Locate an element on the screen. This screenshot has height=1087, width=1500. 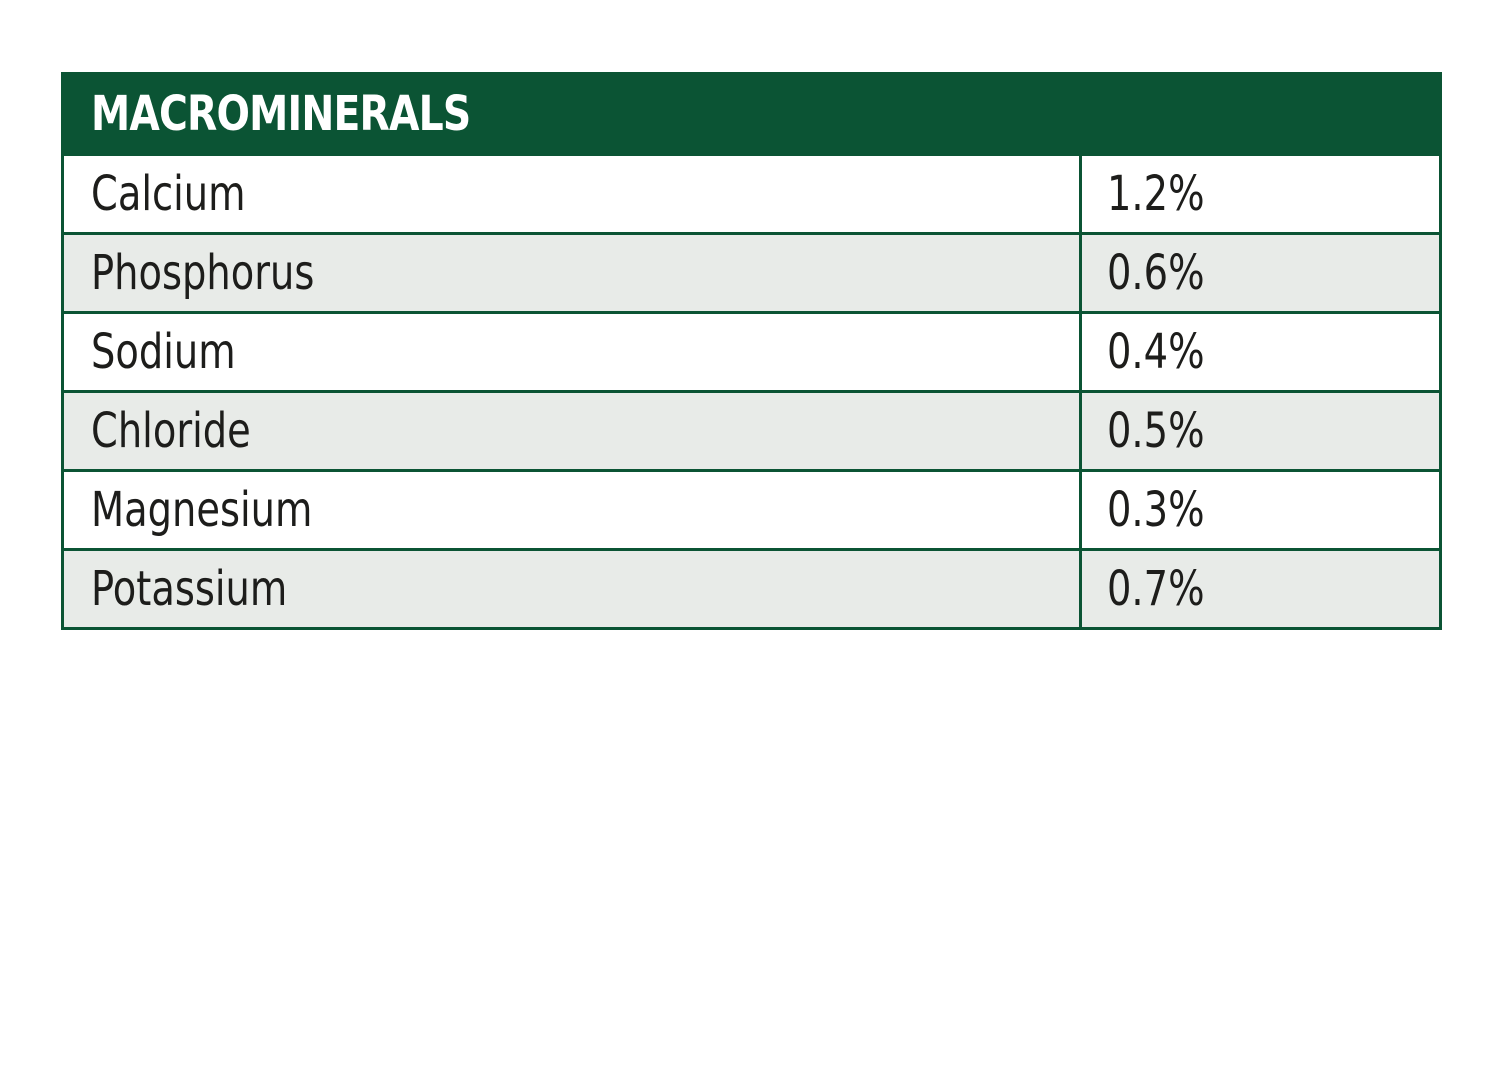
table-row: Potassium 0.7% is located at coordinates (752, 589).